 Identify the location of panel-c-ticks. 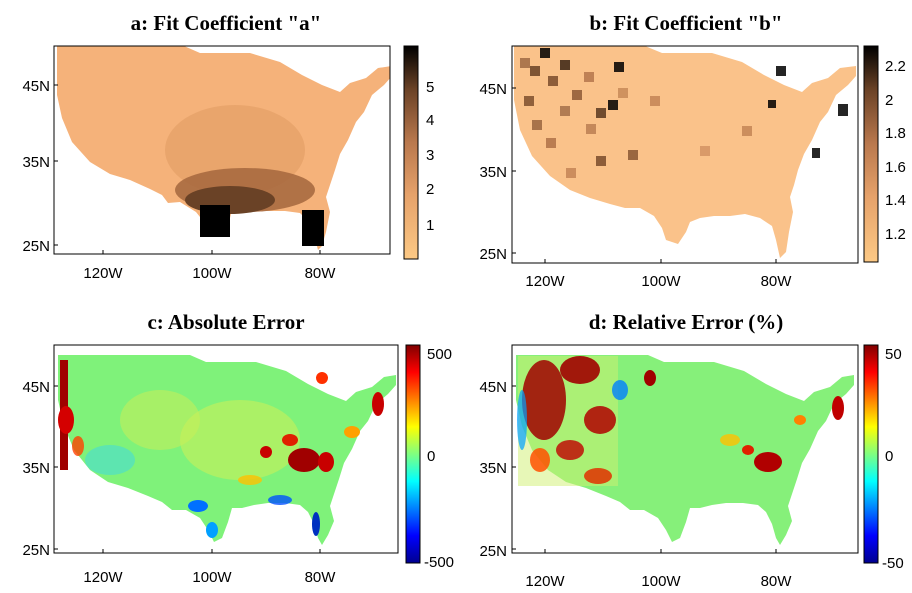
(187, 469).